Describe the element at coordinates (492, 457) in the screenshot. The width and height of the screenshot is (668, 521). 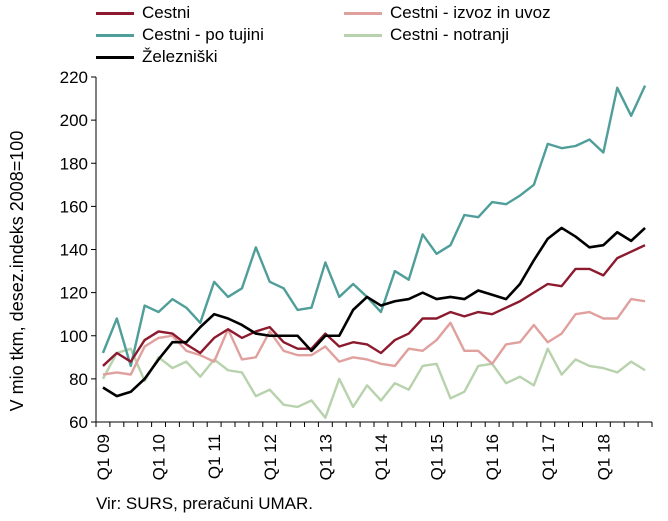
I see `x-tick-label: Q1 16` at that location.